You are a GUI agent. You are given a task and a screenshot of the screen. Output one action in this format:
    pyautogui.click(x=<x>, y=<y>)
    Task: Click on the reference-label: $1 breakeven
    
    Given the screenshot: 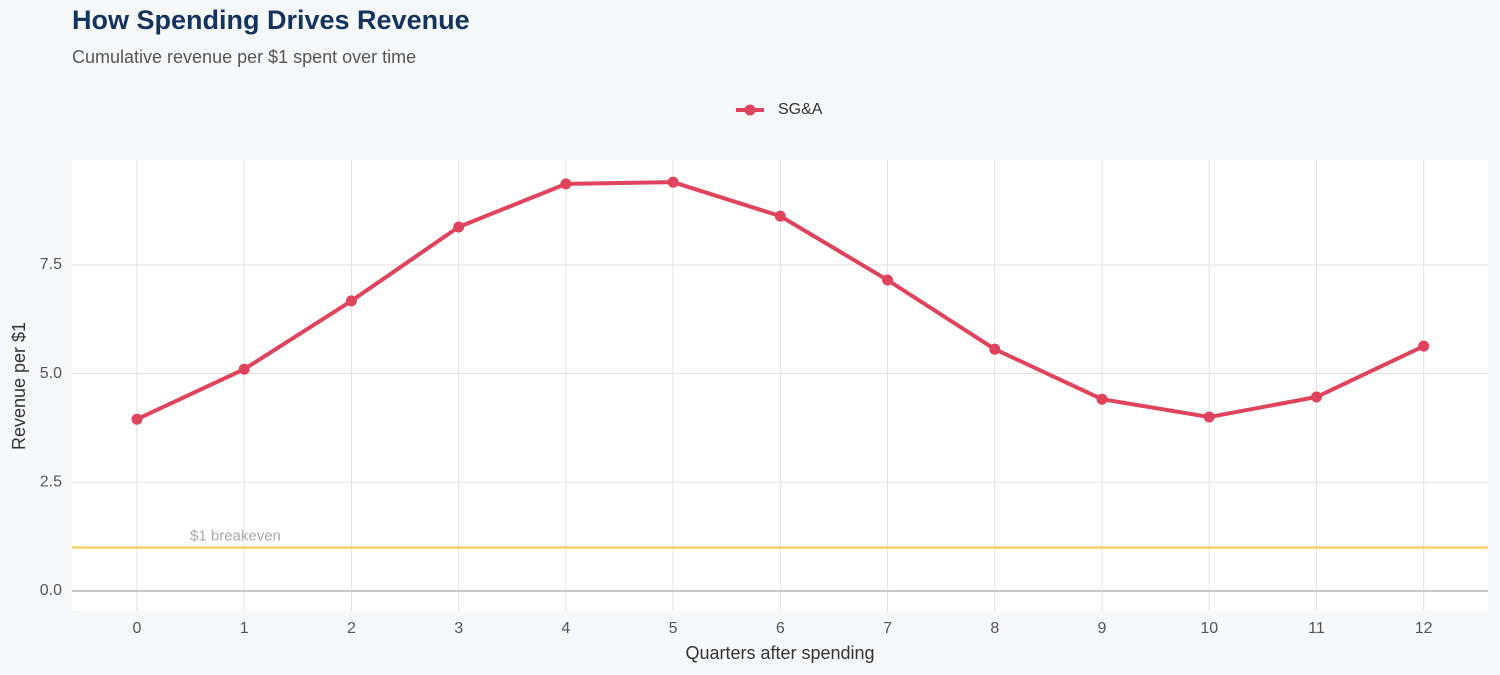 What is the action you would take?
    pyautogui.click(x=235, y=535)
    